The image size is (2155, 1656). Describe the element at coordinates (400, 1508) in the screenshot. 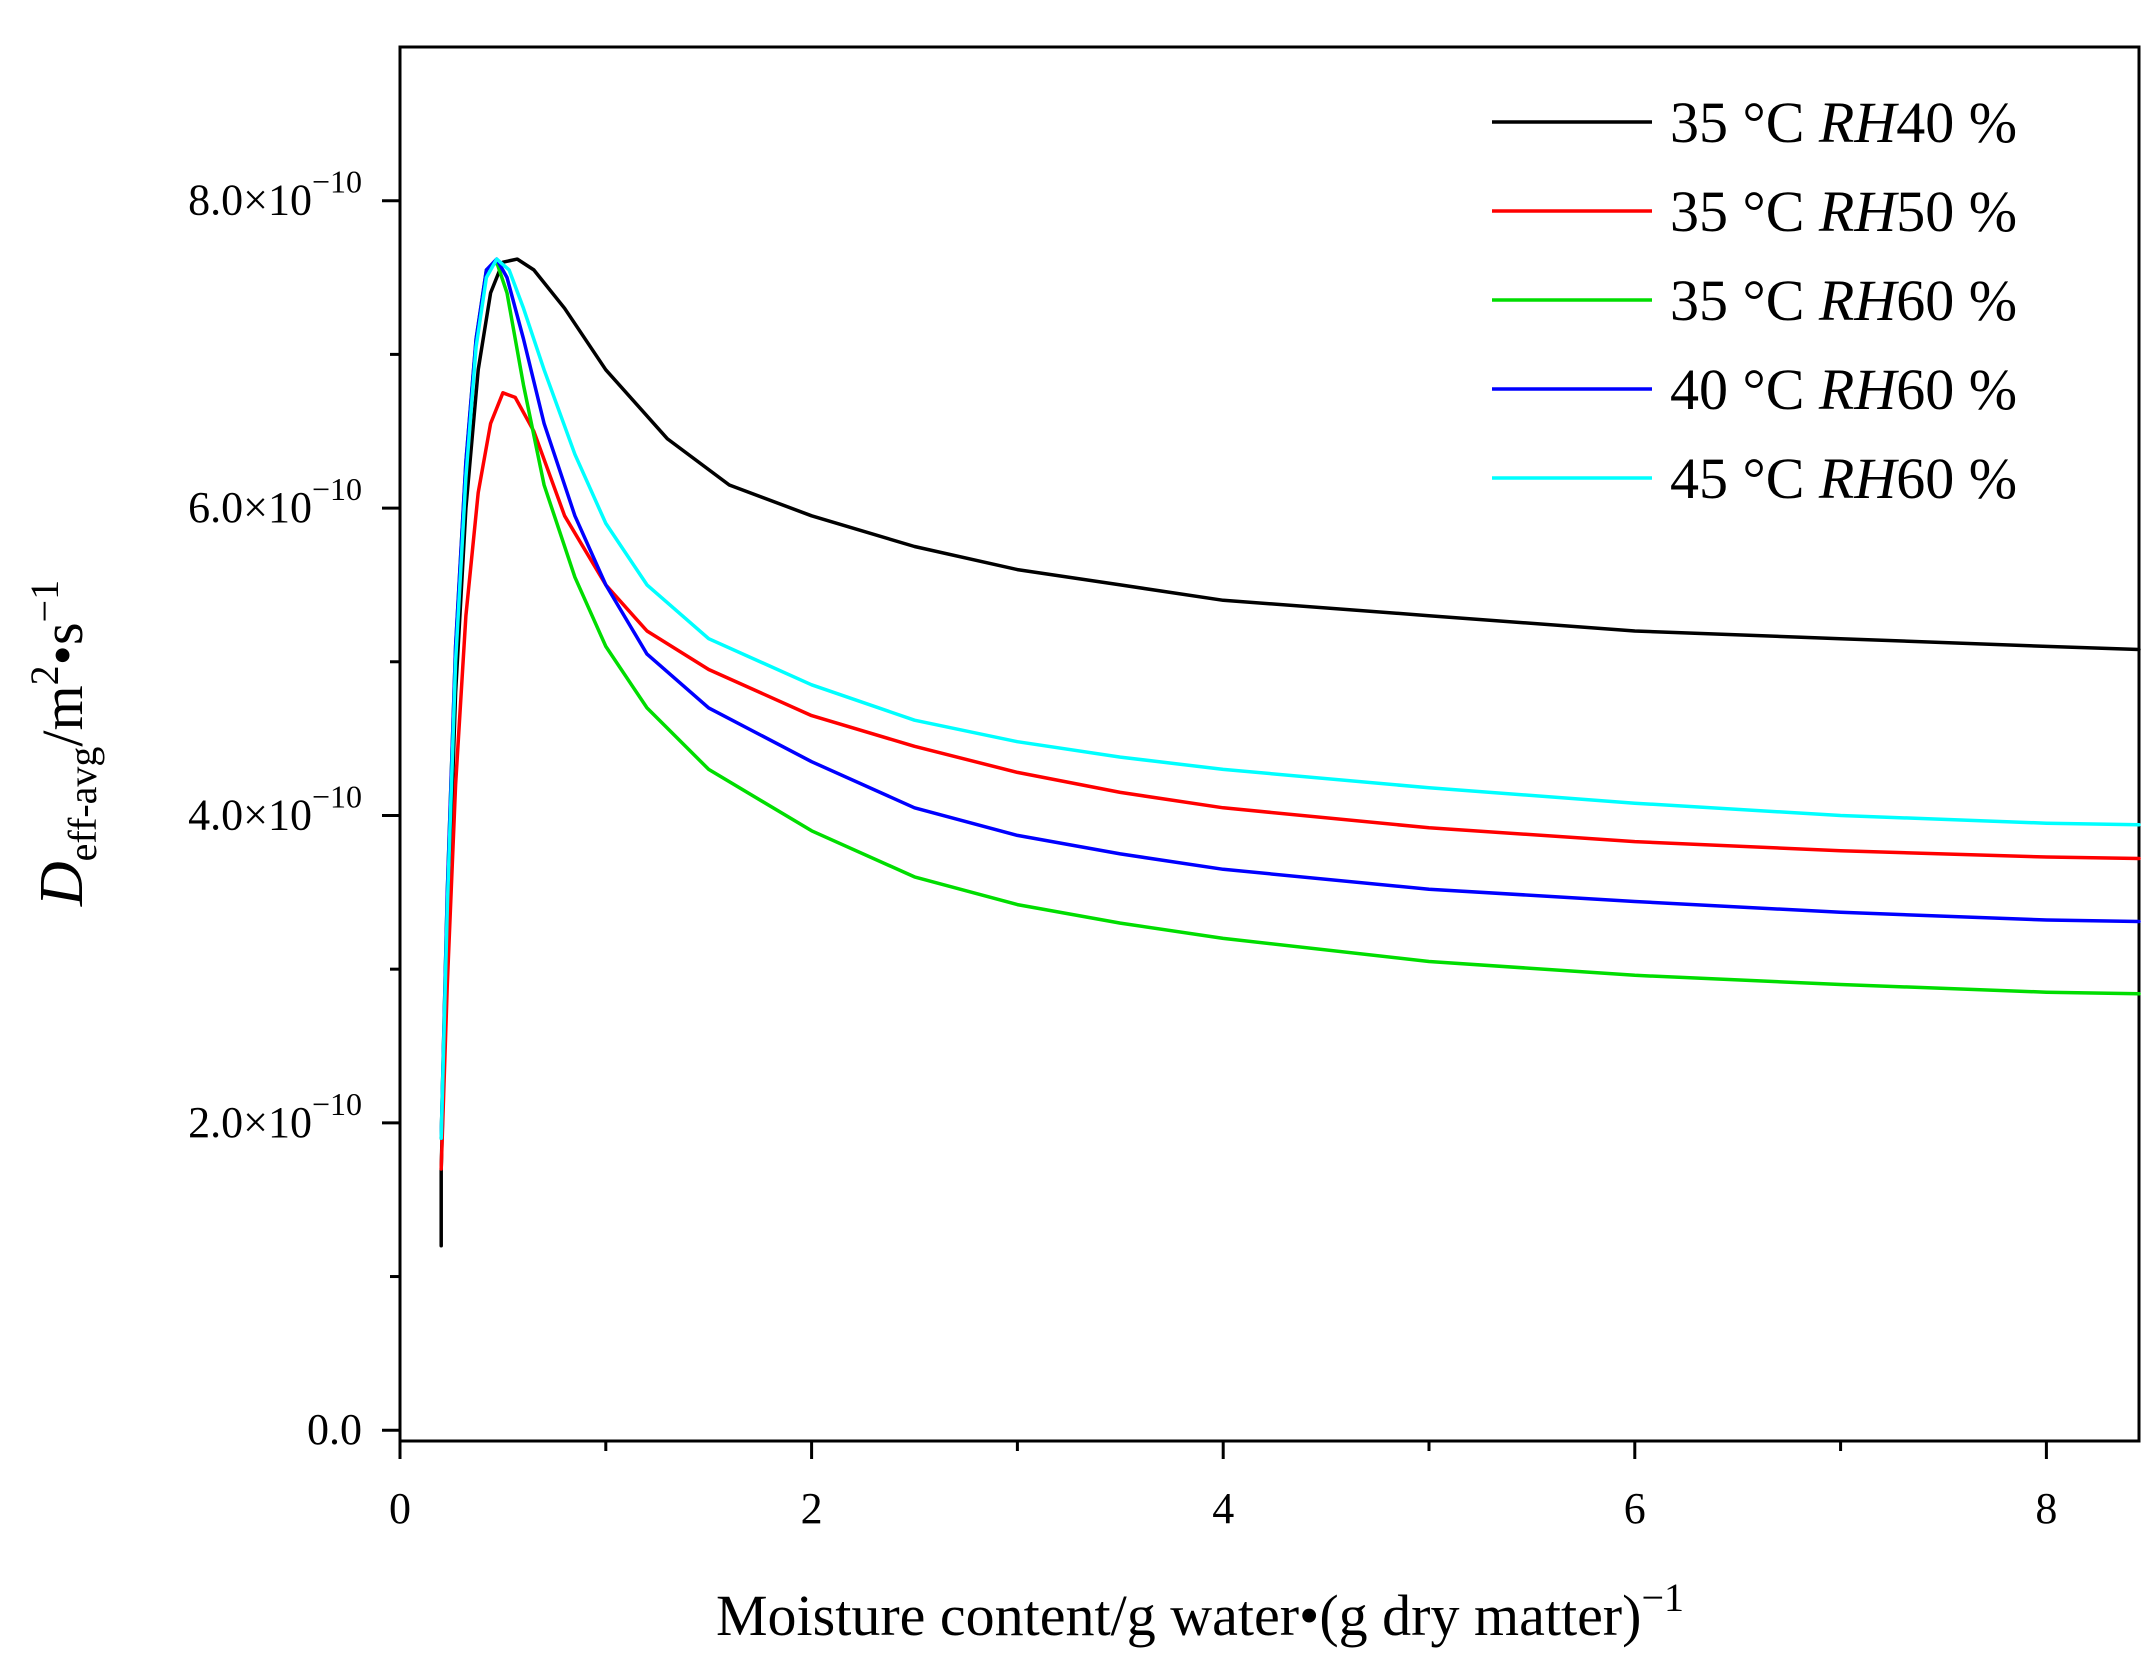

I see `x-tick-label: 0` at that location.